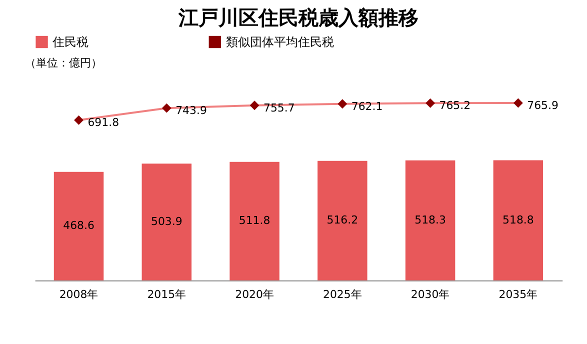 This screenshot has height=344, width=587. Describe the element at coordinates (455, 105) in the screenshot. I see `data-label: 765.2` at that location.